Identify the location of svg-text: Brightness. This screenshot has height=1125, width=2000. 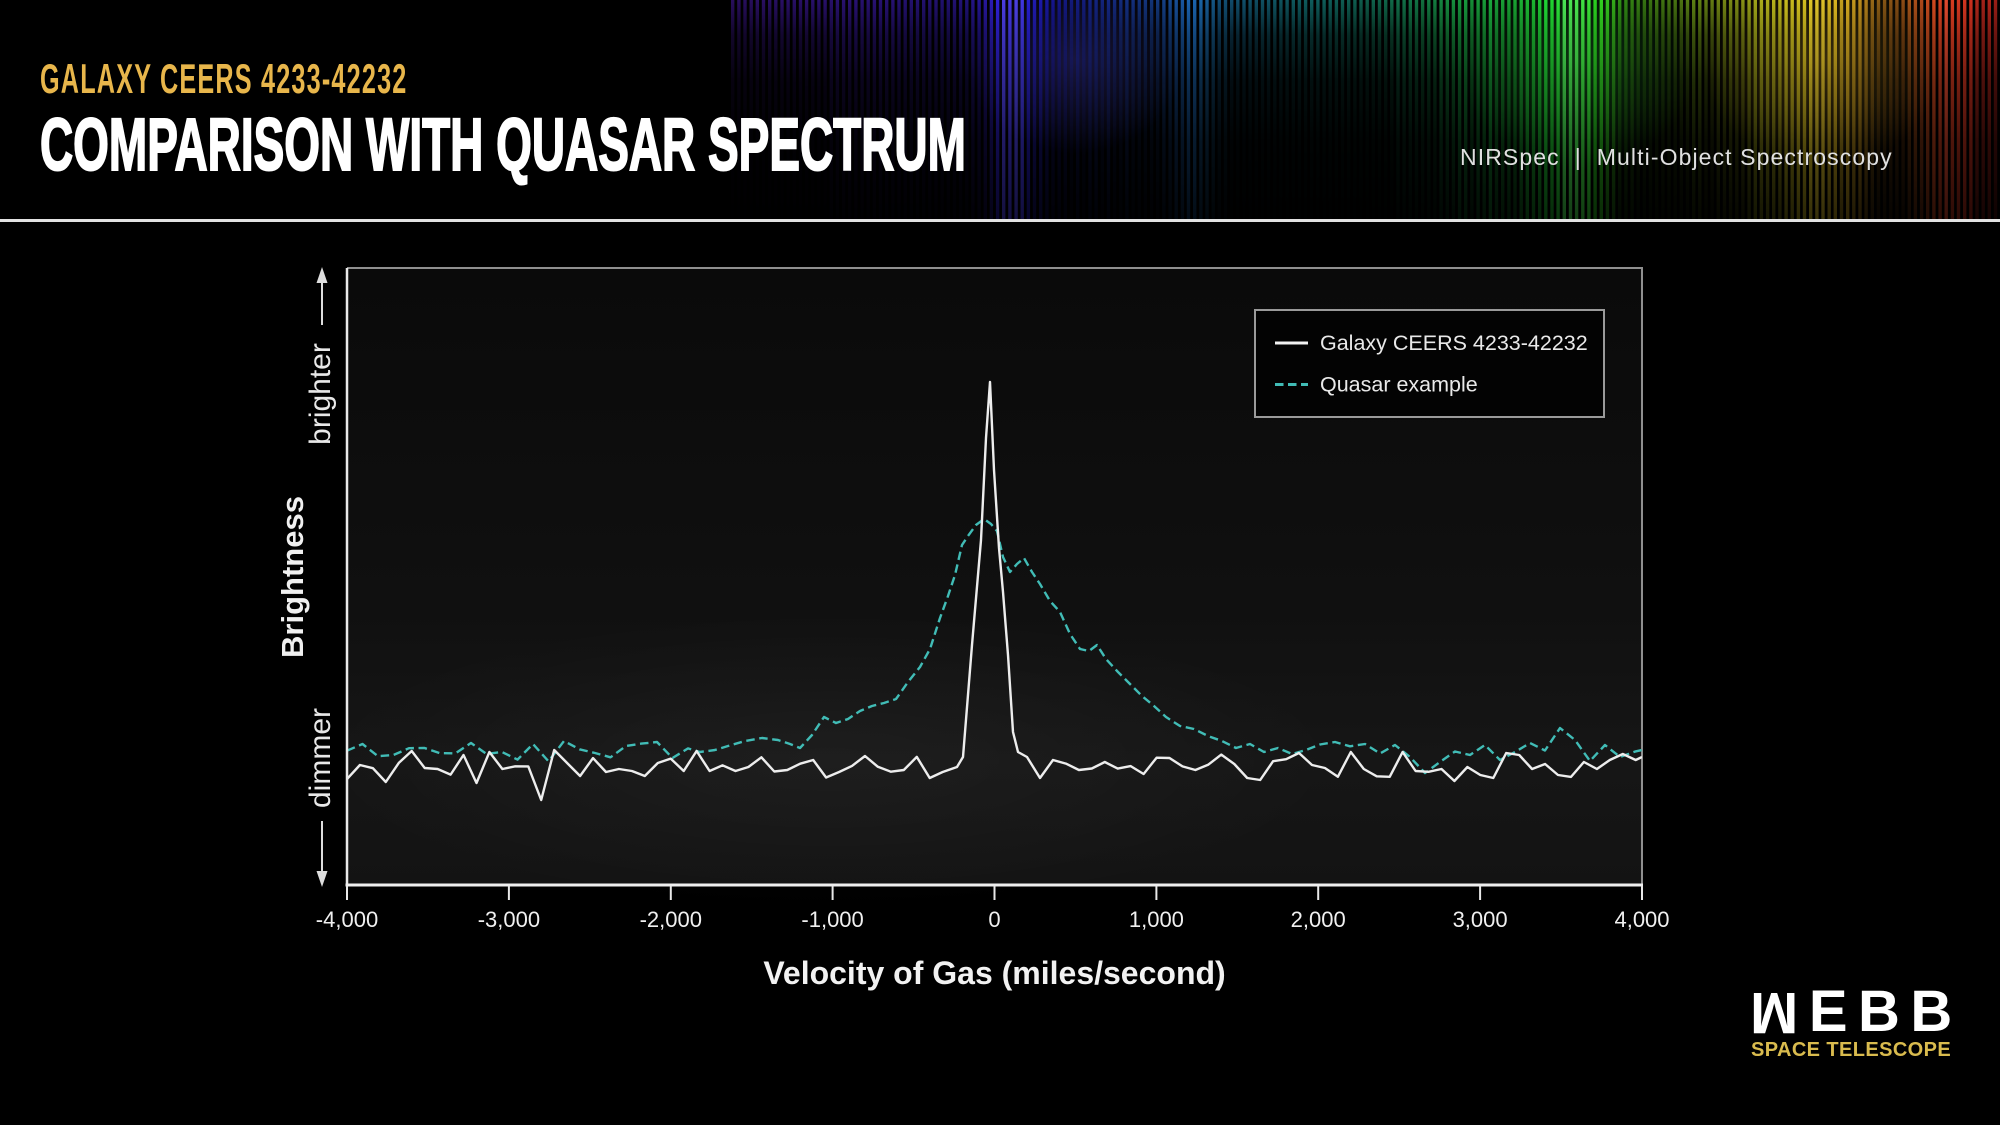
(292, 577).